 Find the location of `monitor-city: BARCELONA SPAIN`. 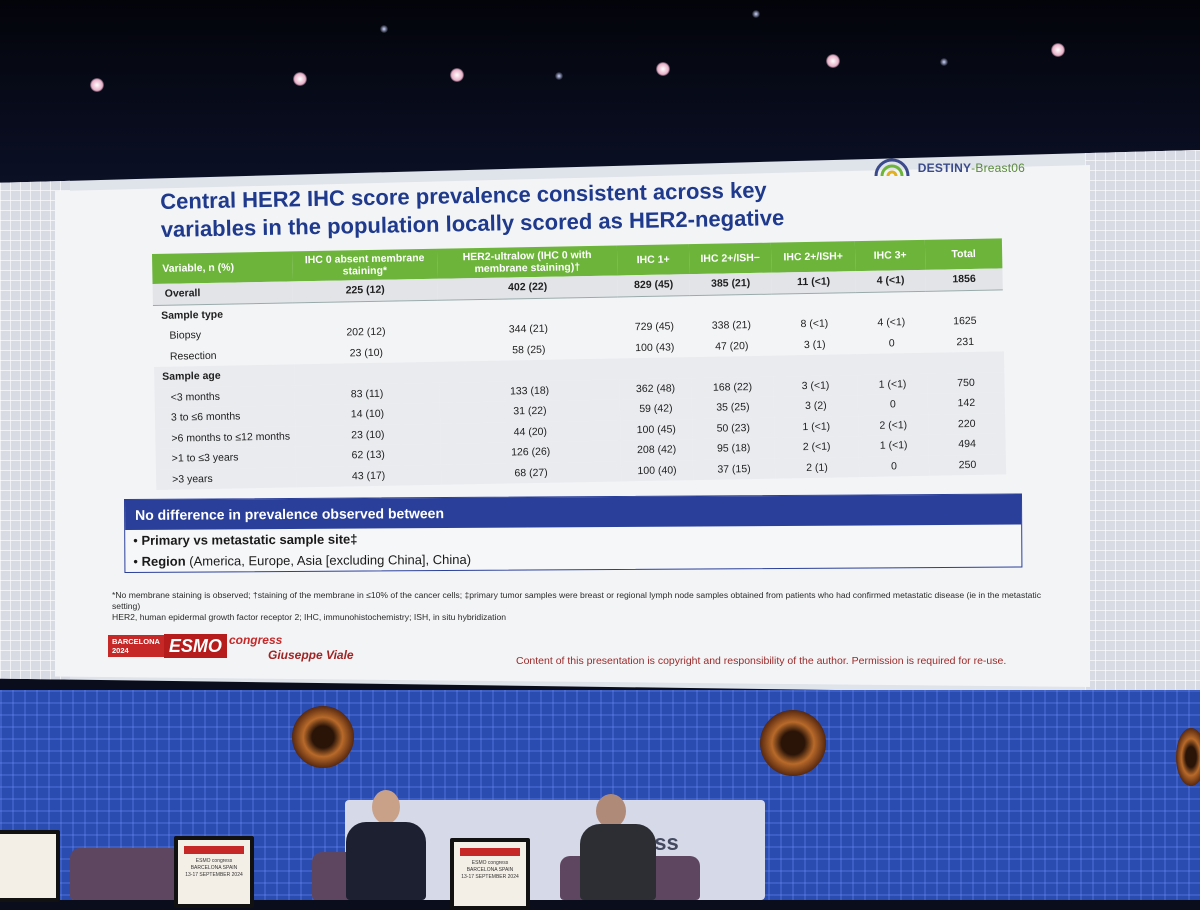

monitor-city: BARCELONA SPAIN is located at coordinates (214, 868).